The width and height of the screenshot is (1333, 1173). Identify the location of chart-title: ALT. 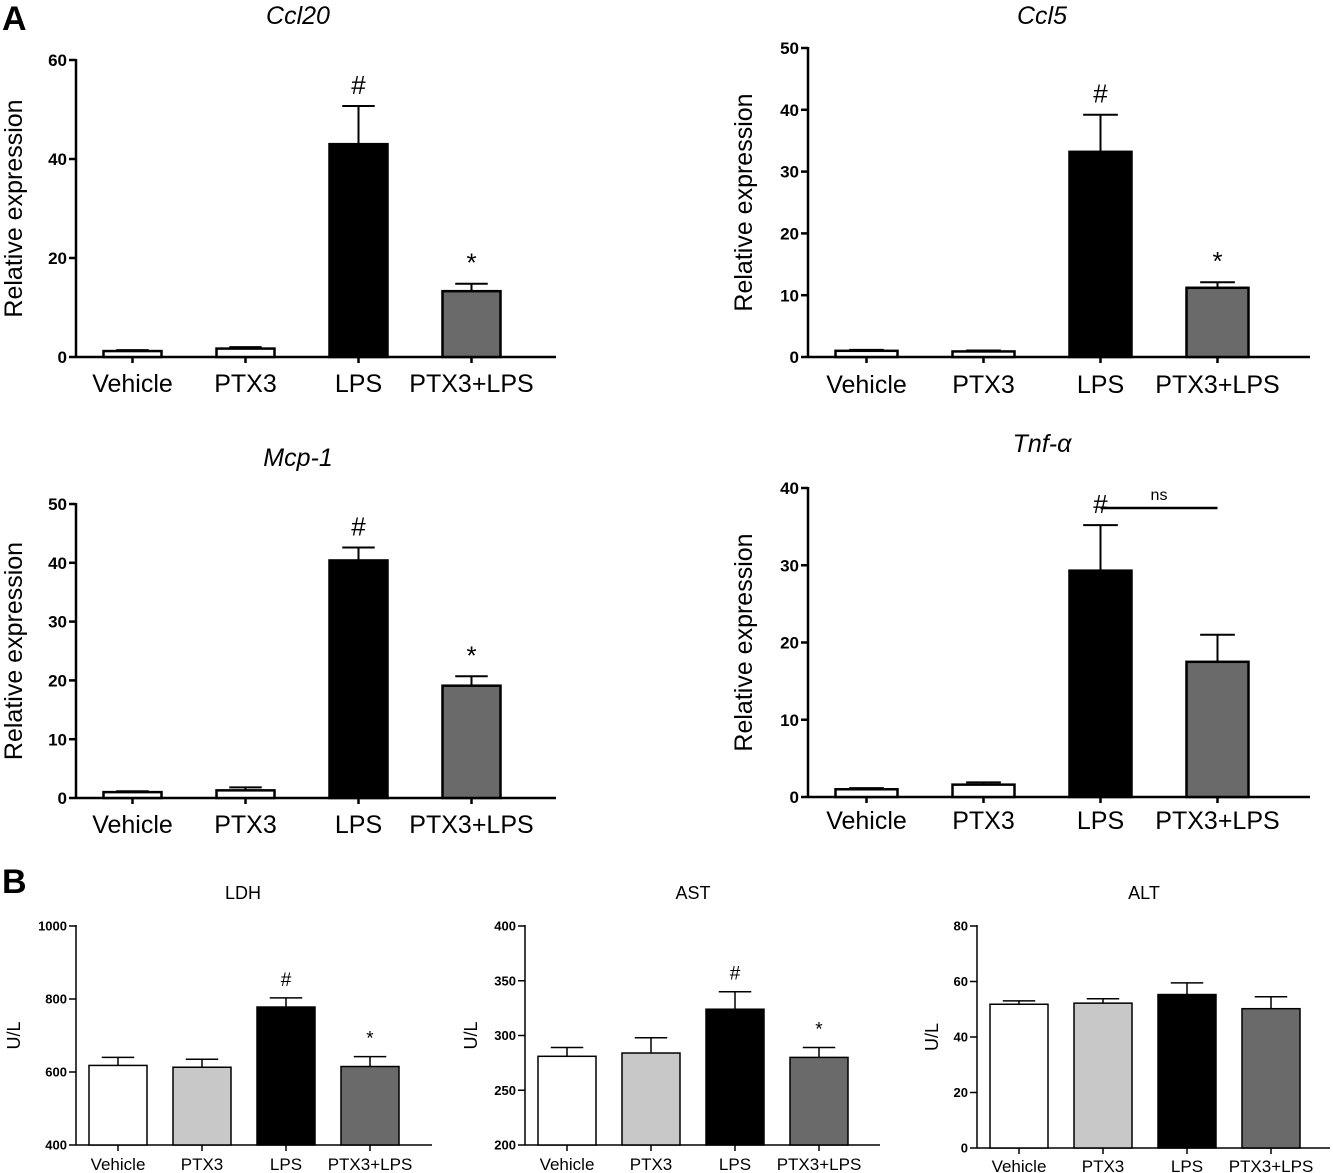
(1144, 893).